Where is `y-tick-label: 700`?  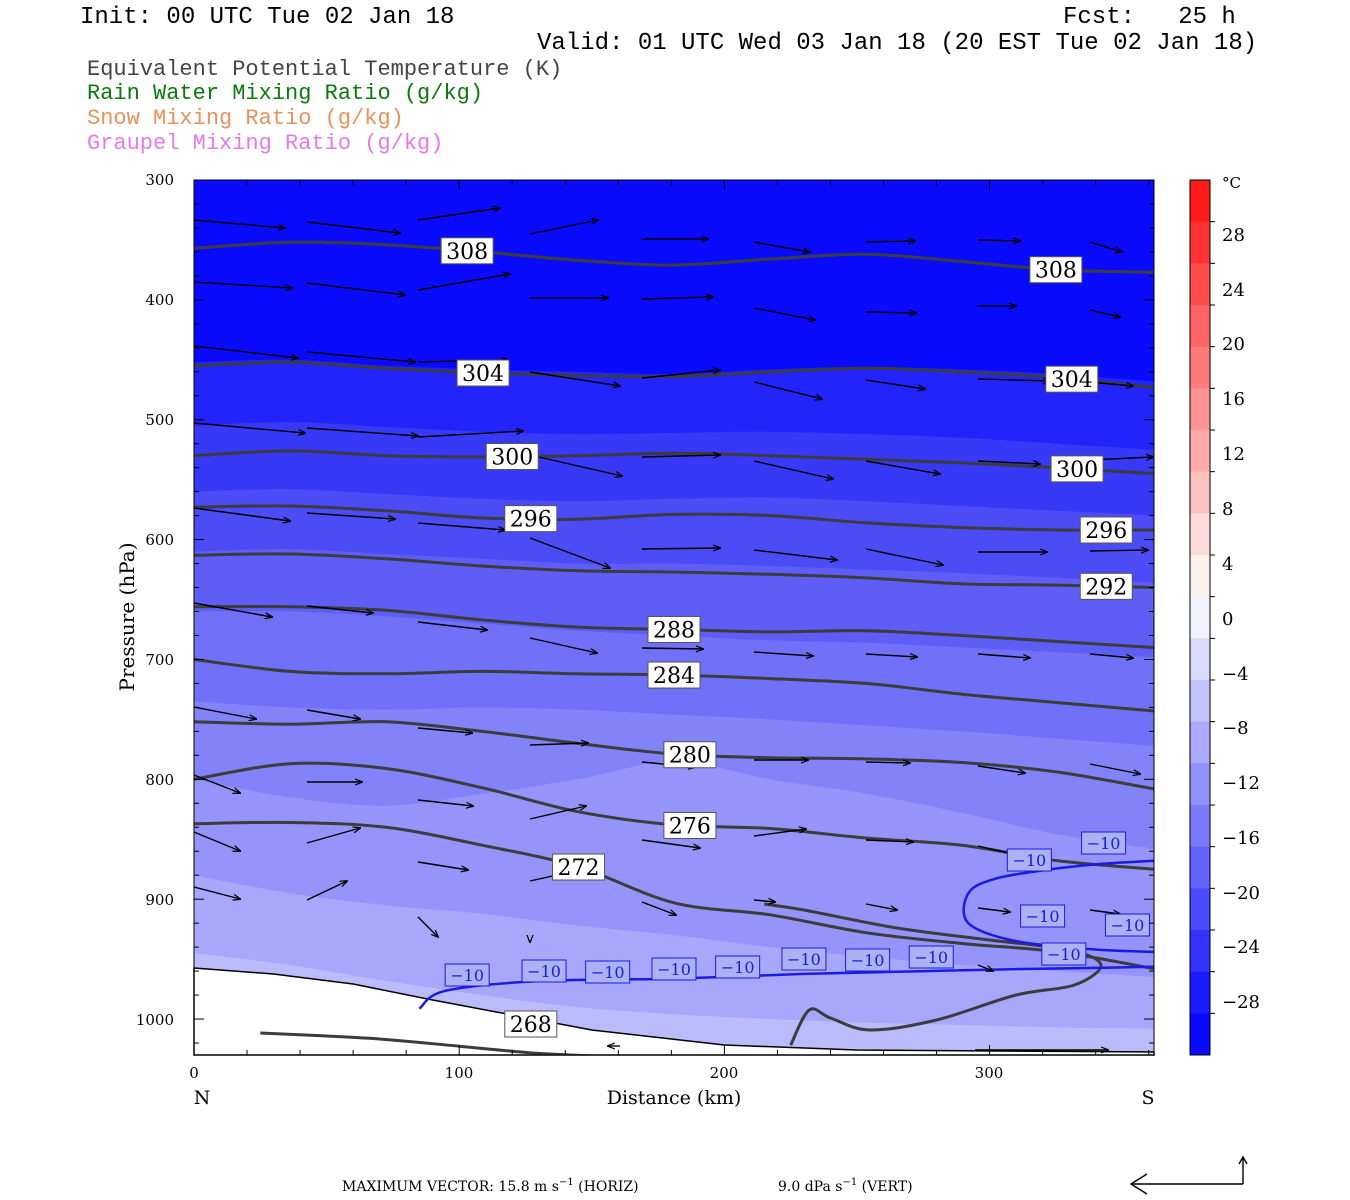
y-tick-label: 700 is located at coordinates (159, 660).